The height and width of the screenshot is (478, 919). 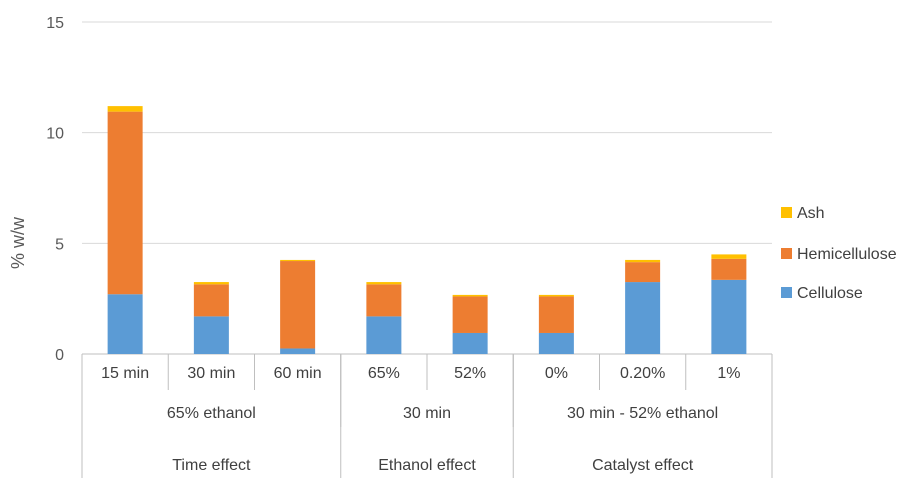 I want to click on y-tick-label: 10, so click(x=55, y=134).